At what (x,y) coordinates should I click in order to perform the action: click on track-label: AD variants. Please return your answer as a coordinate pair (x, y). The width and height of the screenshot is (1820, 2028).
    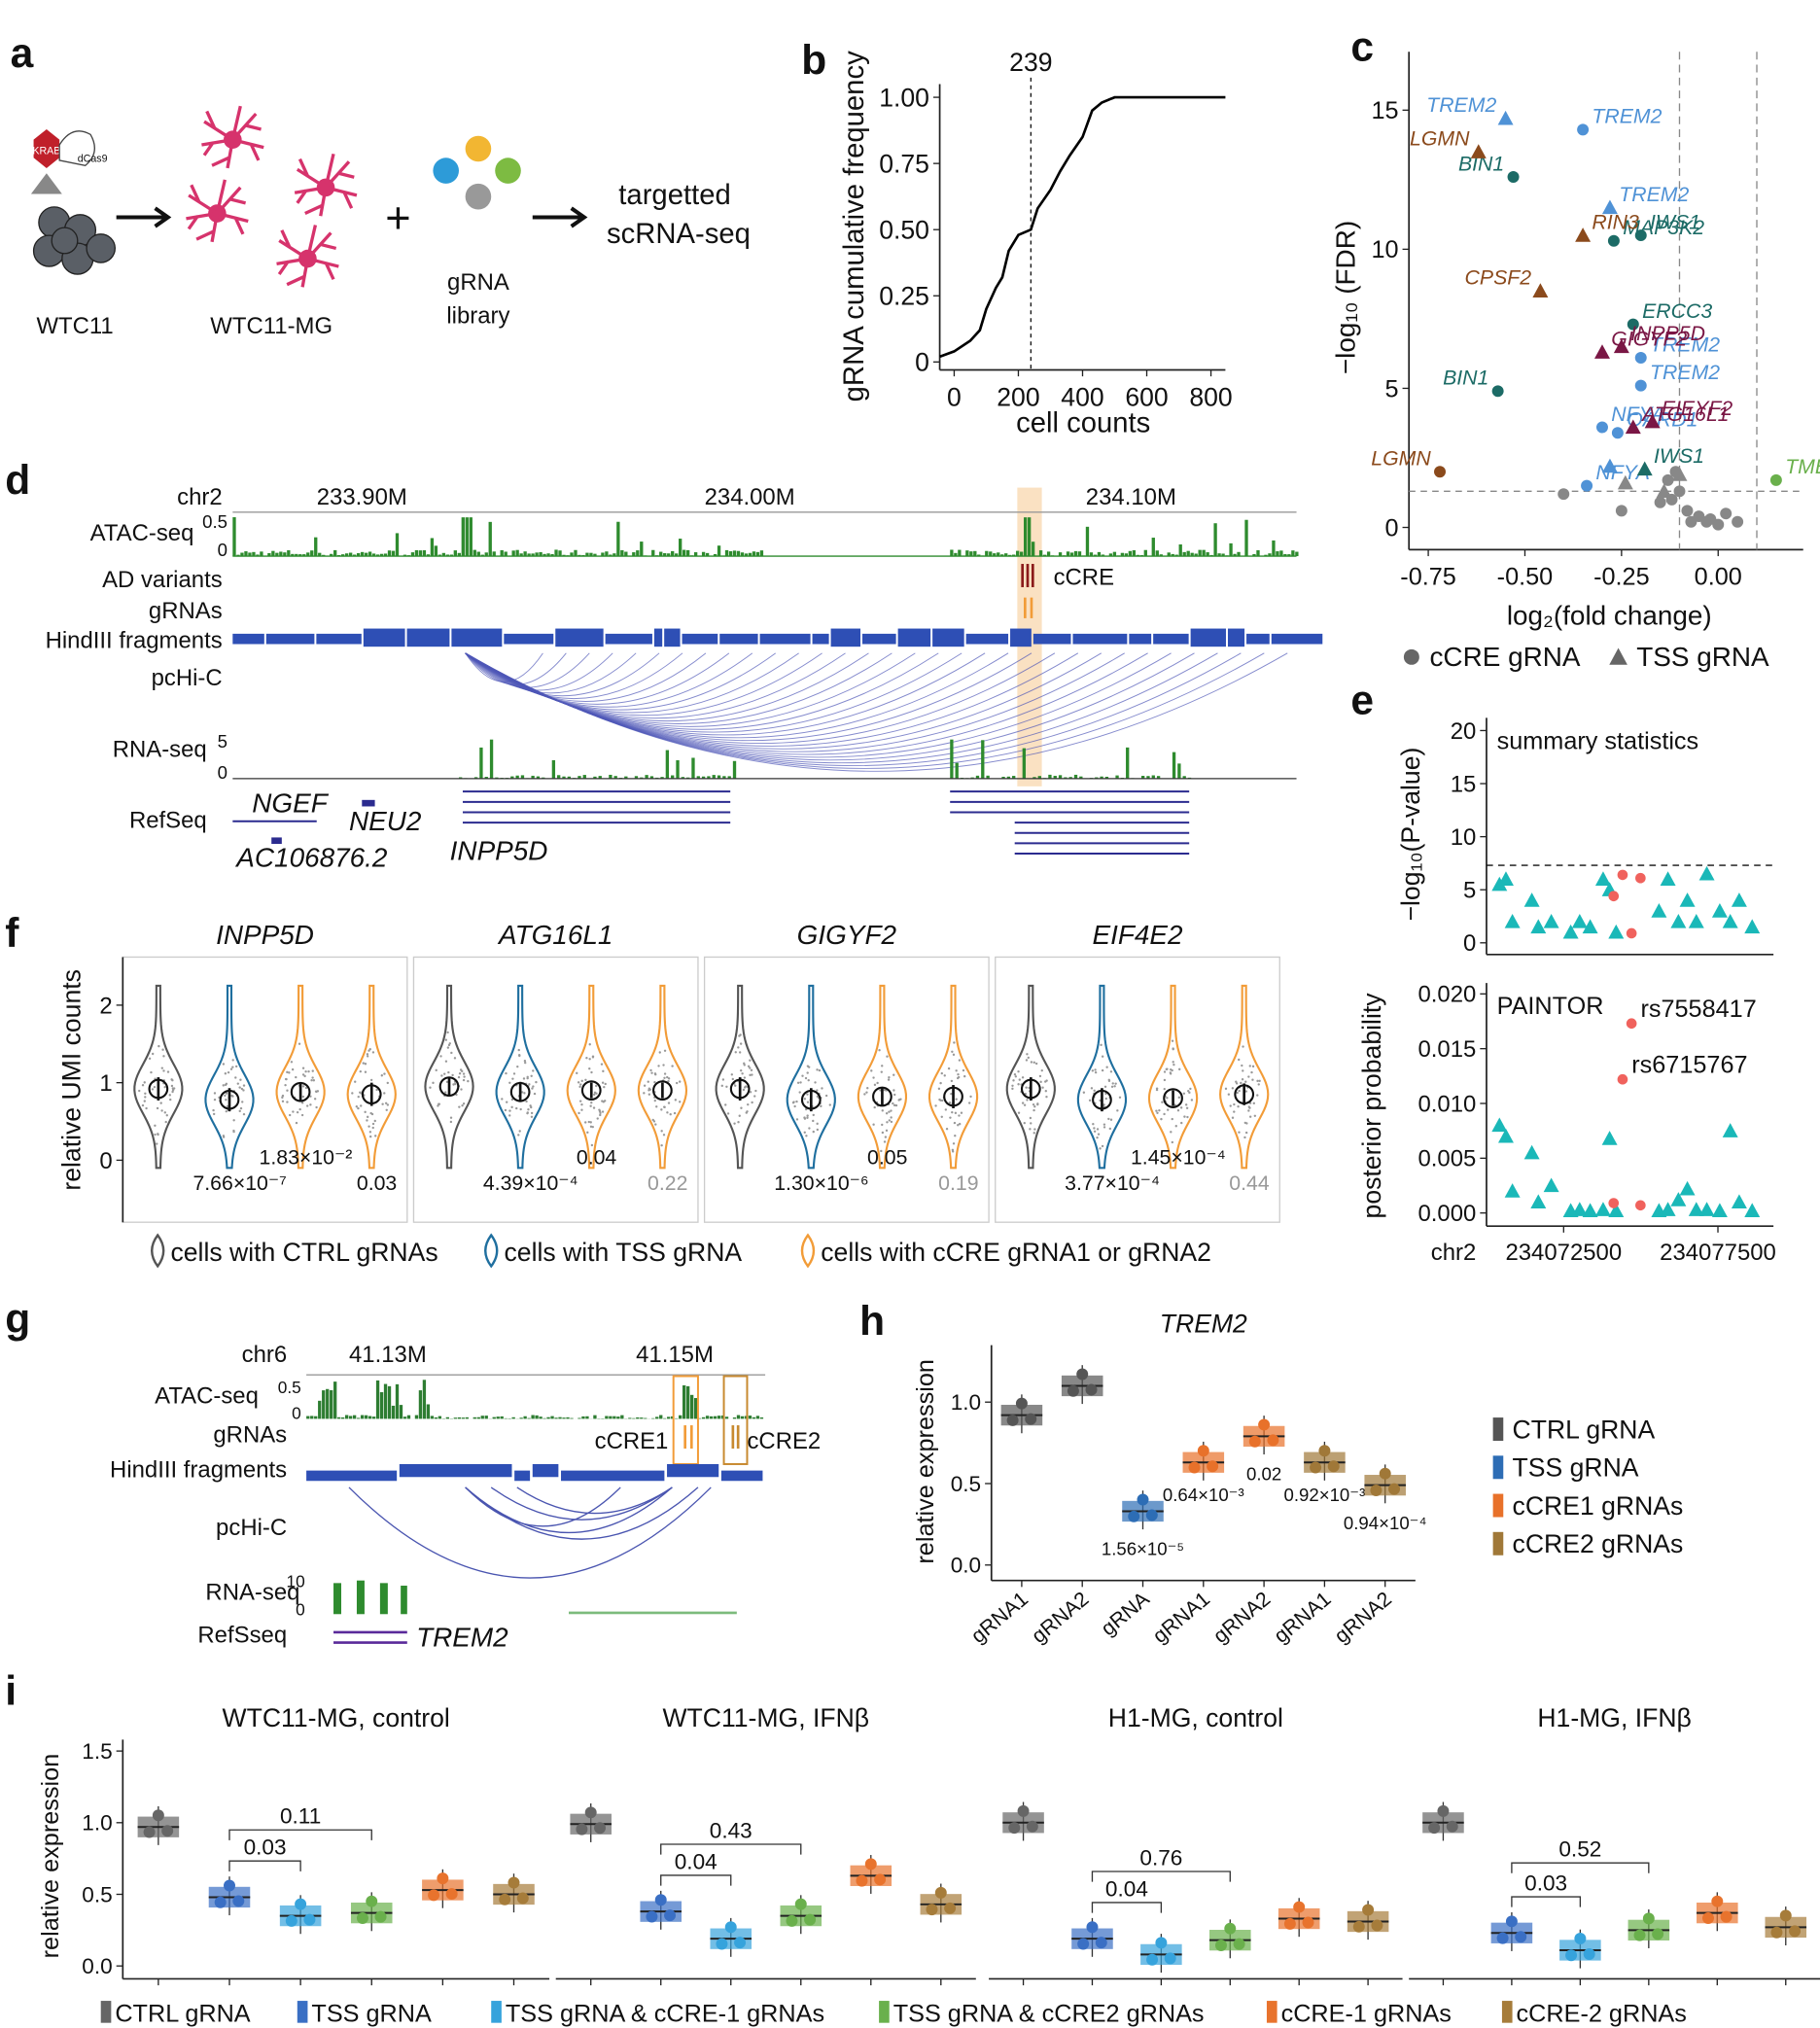
    Looking at the image, I should click on (162, 580).